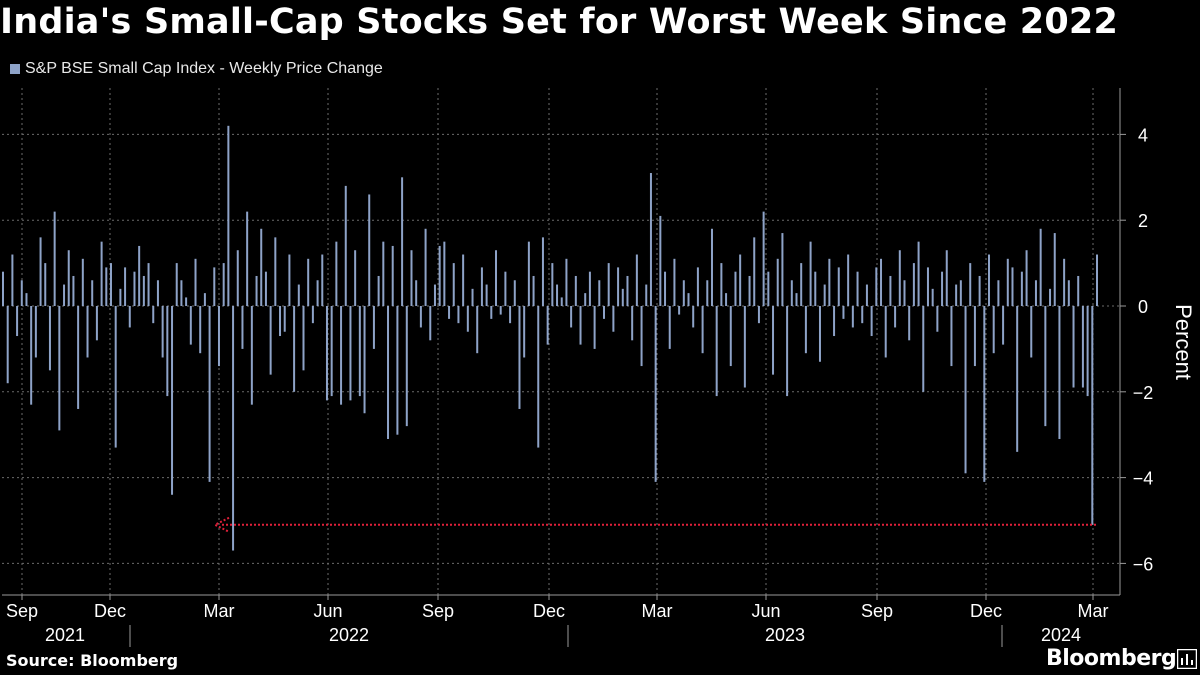 This screenshot has height=675, width=1200. I want to click on annotation-arrowhead, so click(221, 524).